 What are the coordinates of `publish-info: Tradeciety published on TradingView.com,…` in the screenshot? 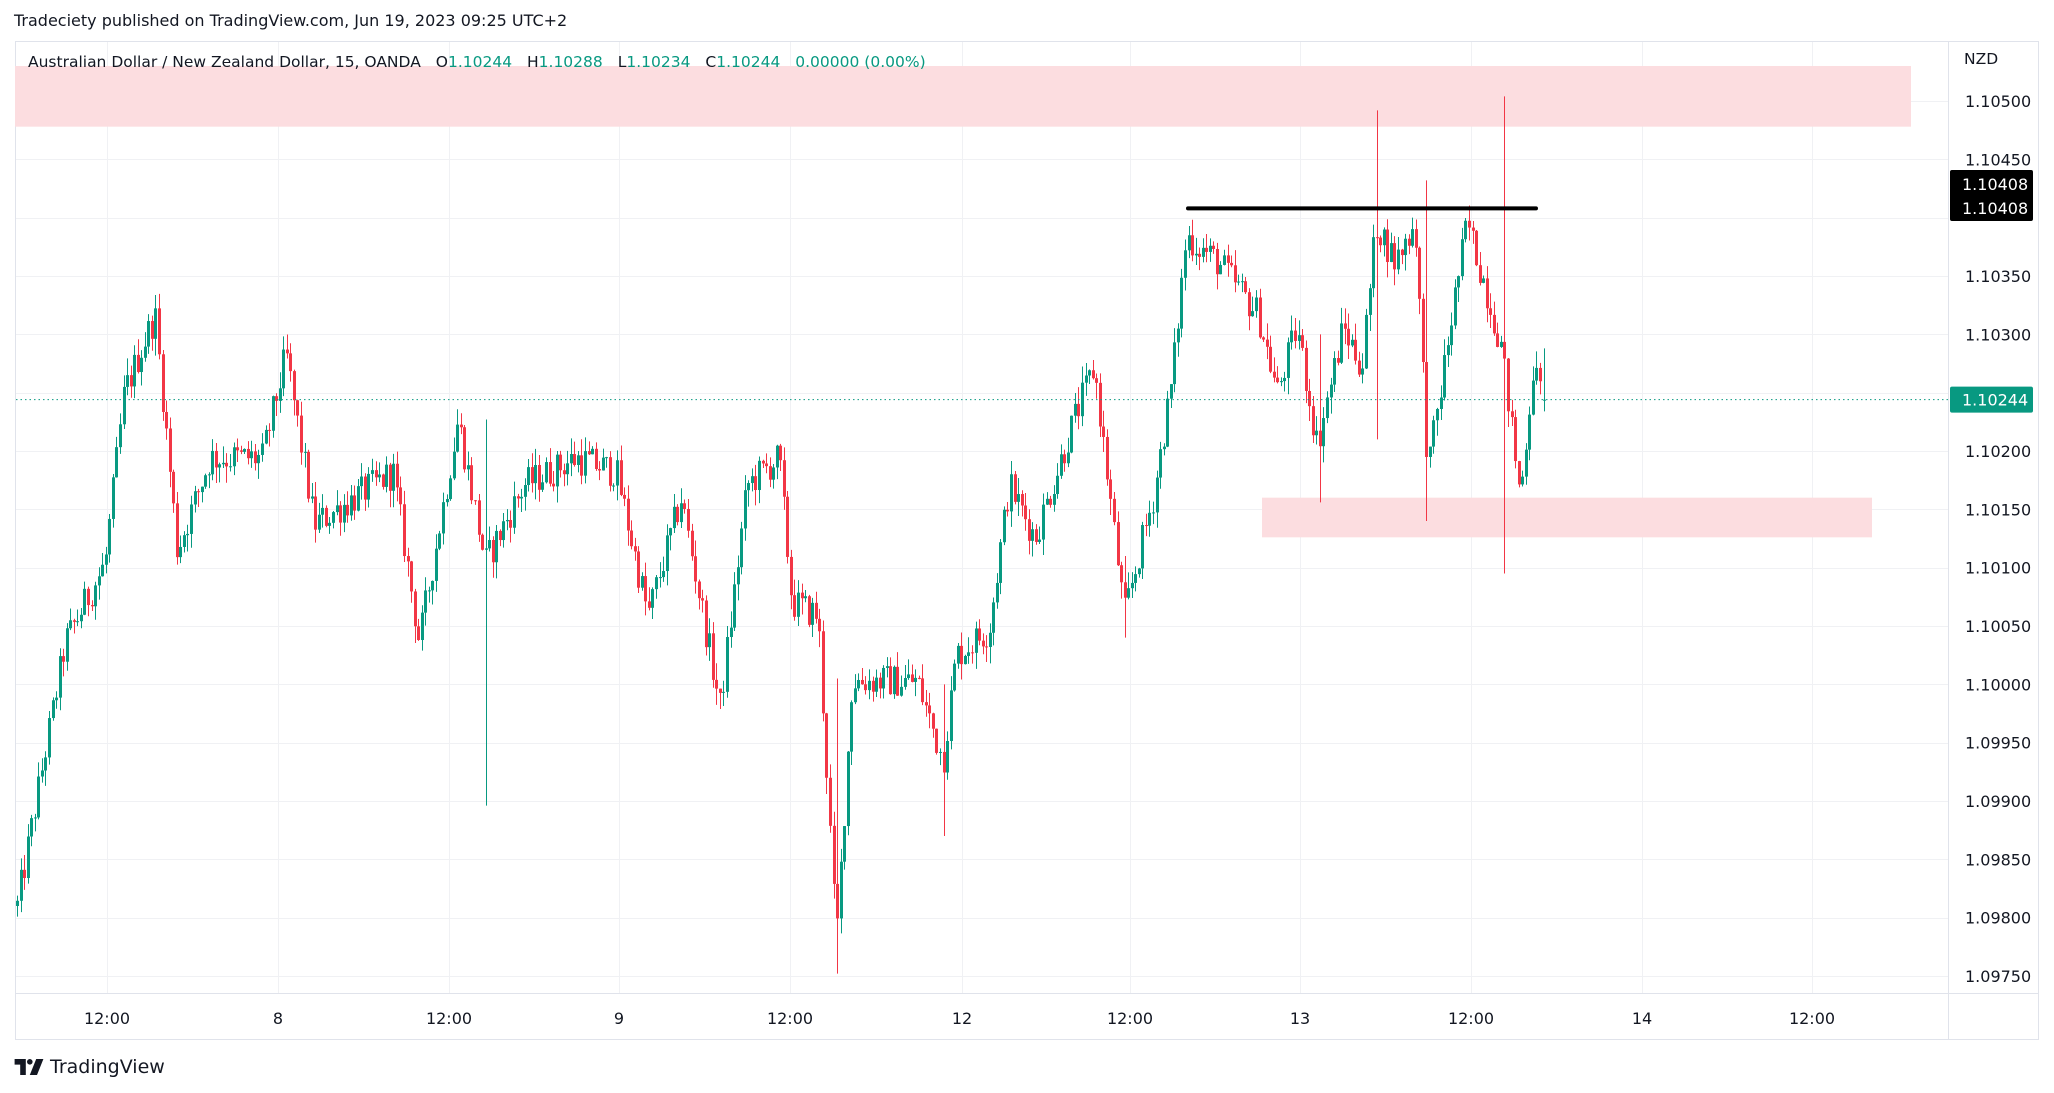 It's located at (291, 20).